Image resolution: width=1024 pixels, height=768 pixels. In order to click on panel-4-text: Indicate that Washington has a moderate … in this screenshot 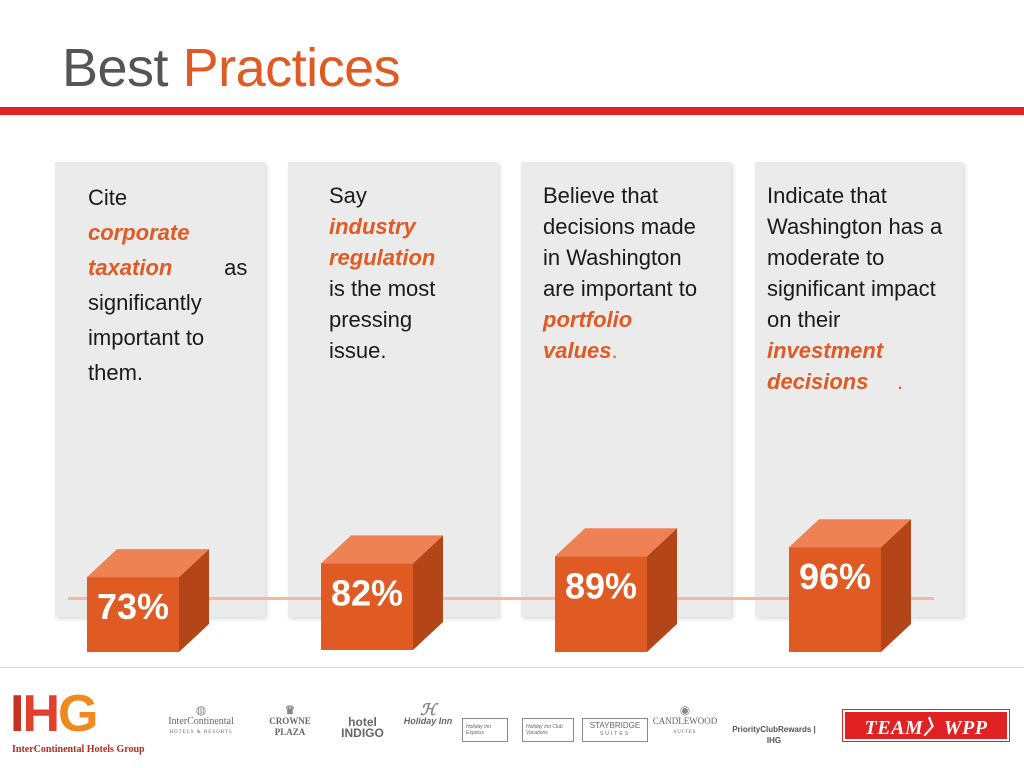, I will do `click(862, 288)`.